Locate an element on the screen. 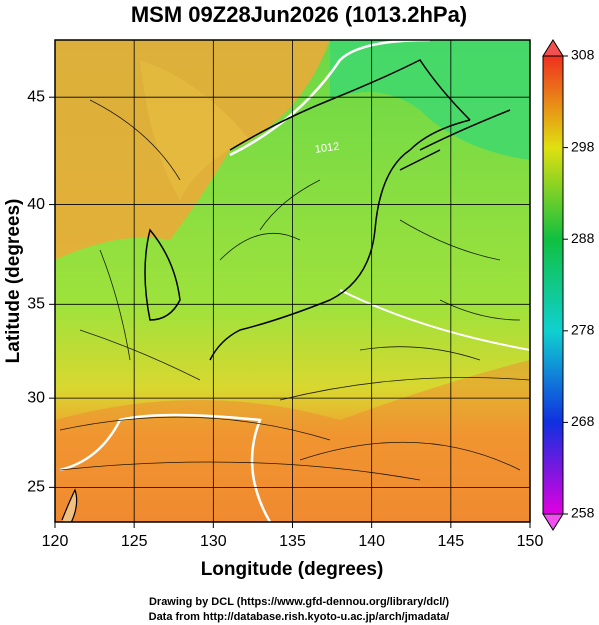 The width and height of the screenshot is (599, 625). colorbar-tick-label: 268 is located at coordinates (583, 421).